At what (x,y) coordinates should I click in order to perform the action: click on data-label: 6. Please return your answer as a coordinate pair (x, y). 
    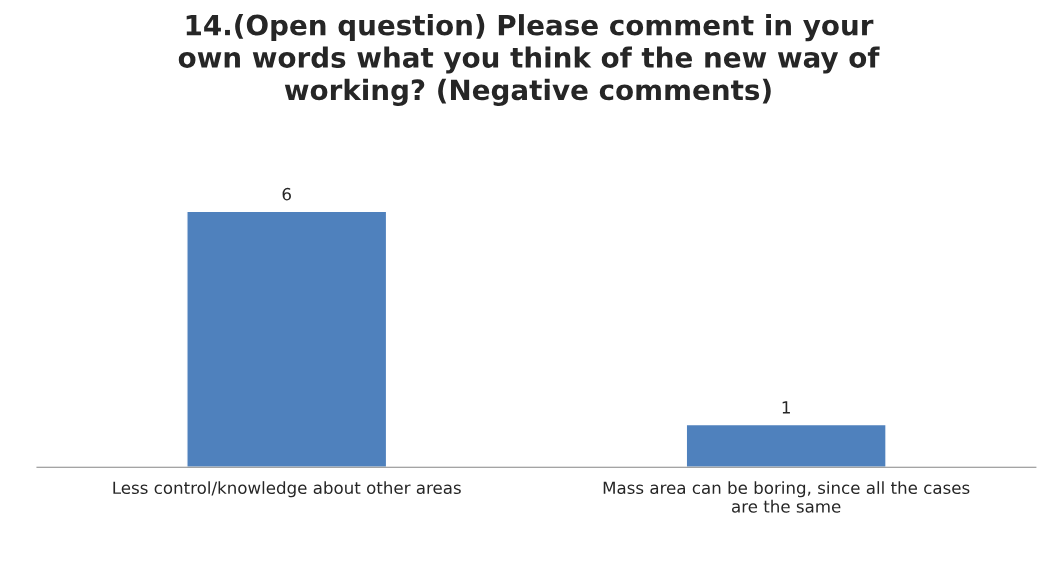
    Looking at the image, I should click on (286, 194).